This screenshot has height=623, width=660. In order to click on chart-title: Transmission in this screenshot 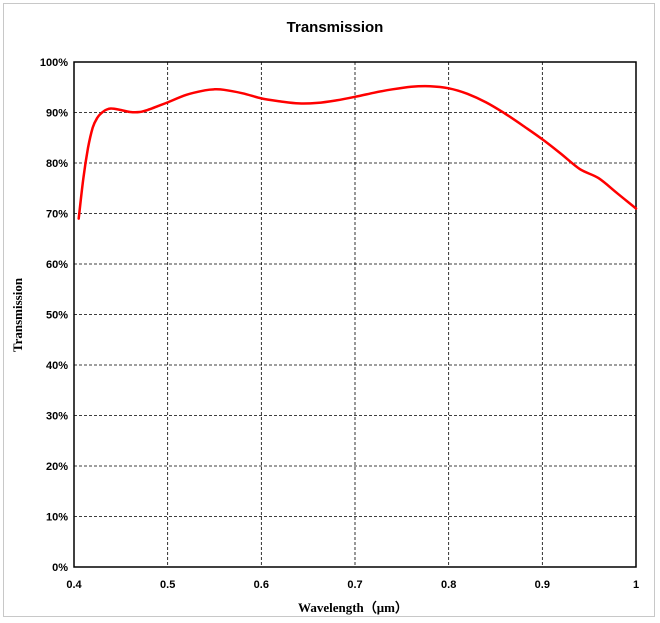, I will do `click(335, 27)`.